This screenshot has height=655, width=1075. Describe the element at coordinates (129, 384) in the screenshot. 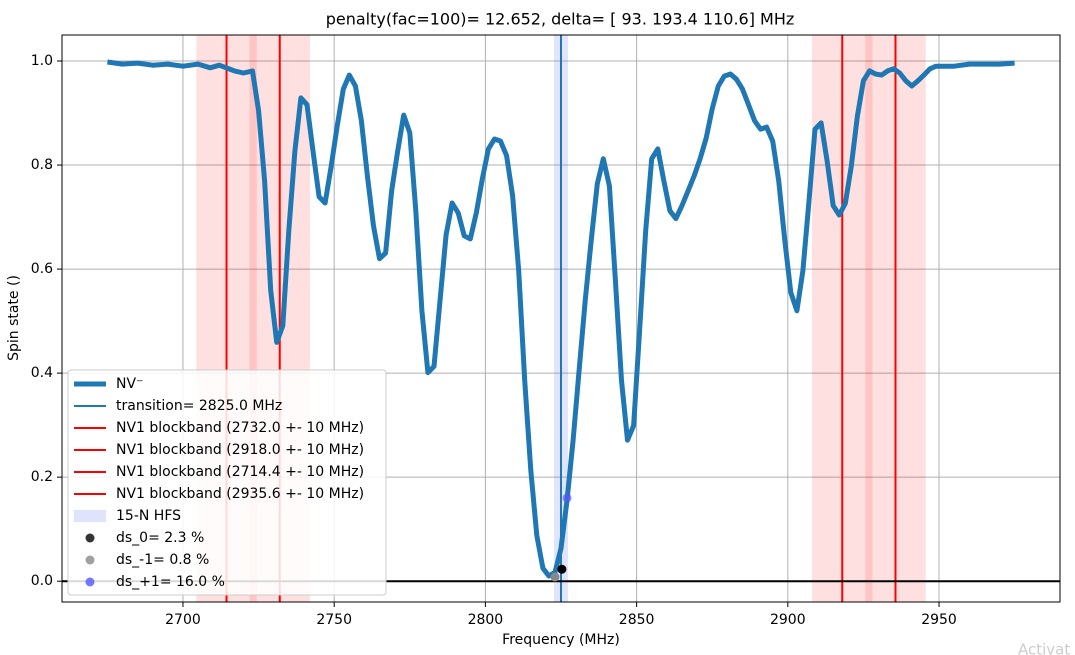

I see `legend-label: NV⁻` at that location.